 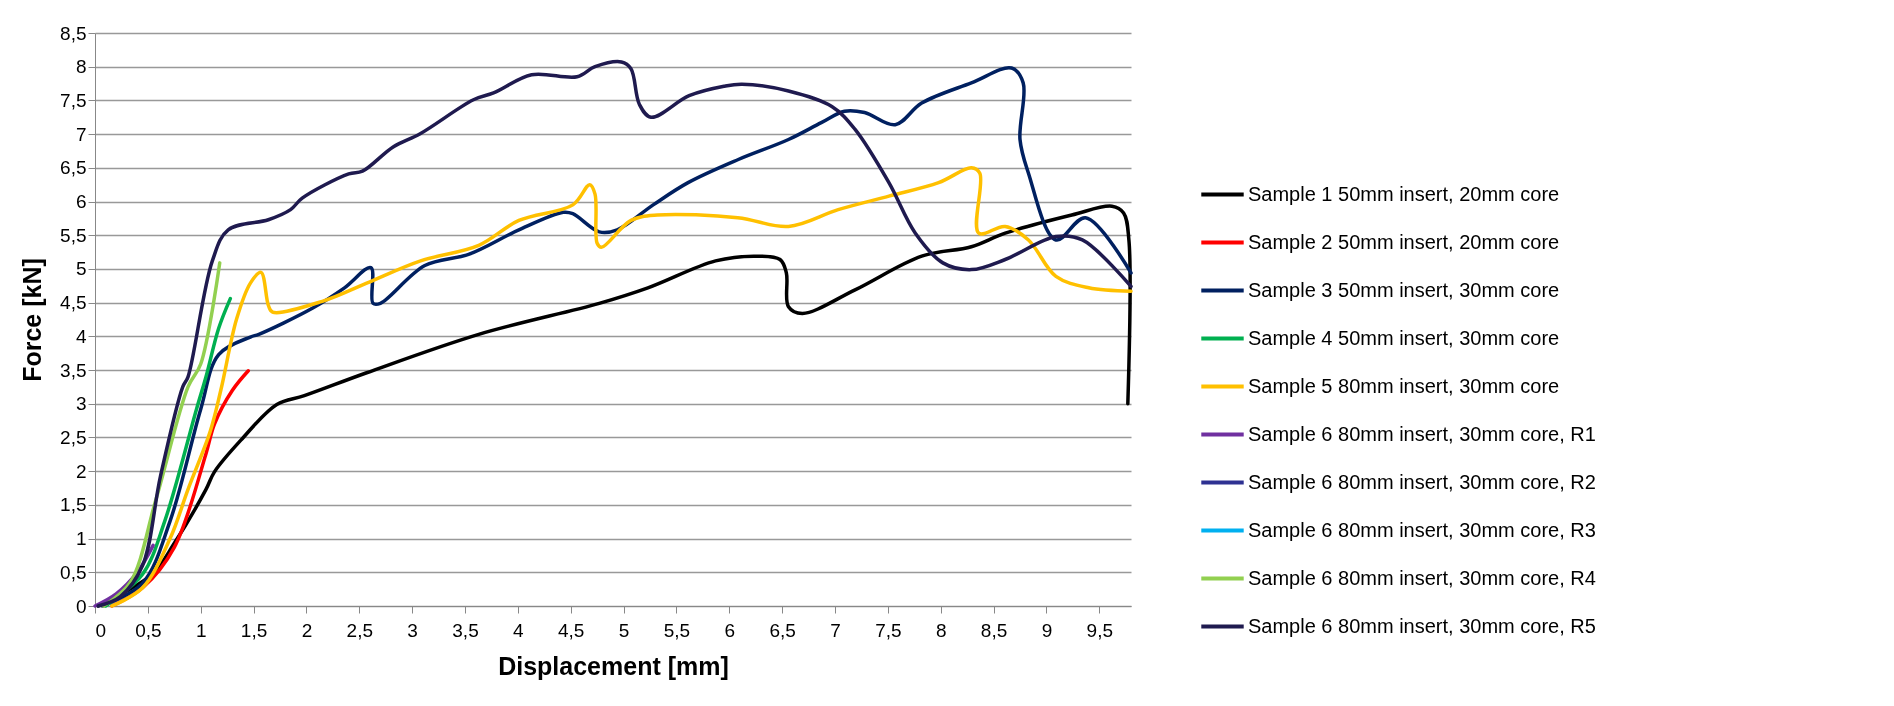 What do you see at coordinates (307, 630) in the screenshot?
I see `x-tick-label: 2` at bounding box center [307, 630].